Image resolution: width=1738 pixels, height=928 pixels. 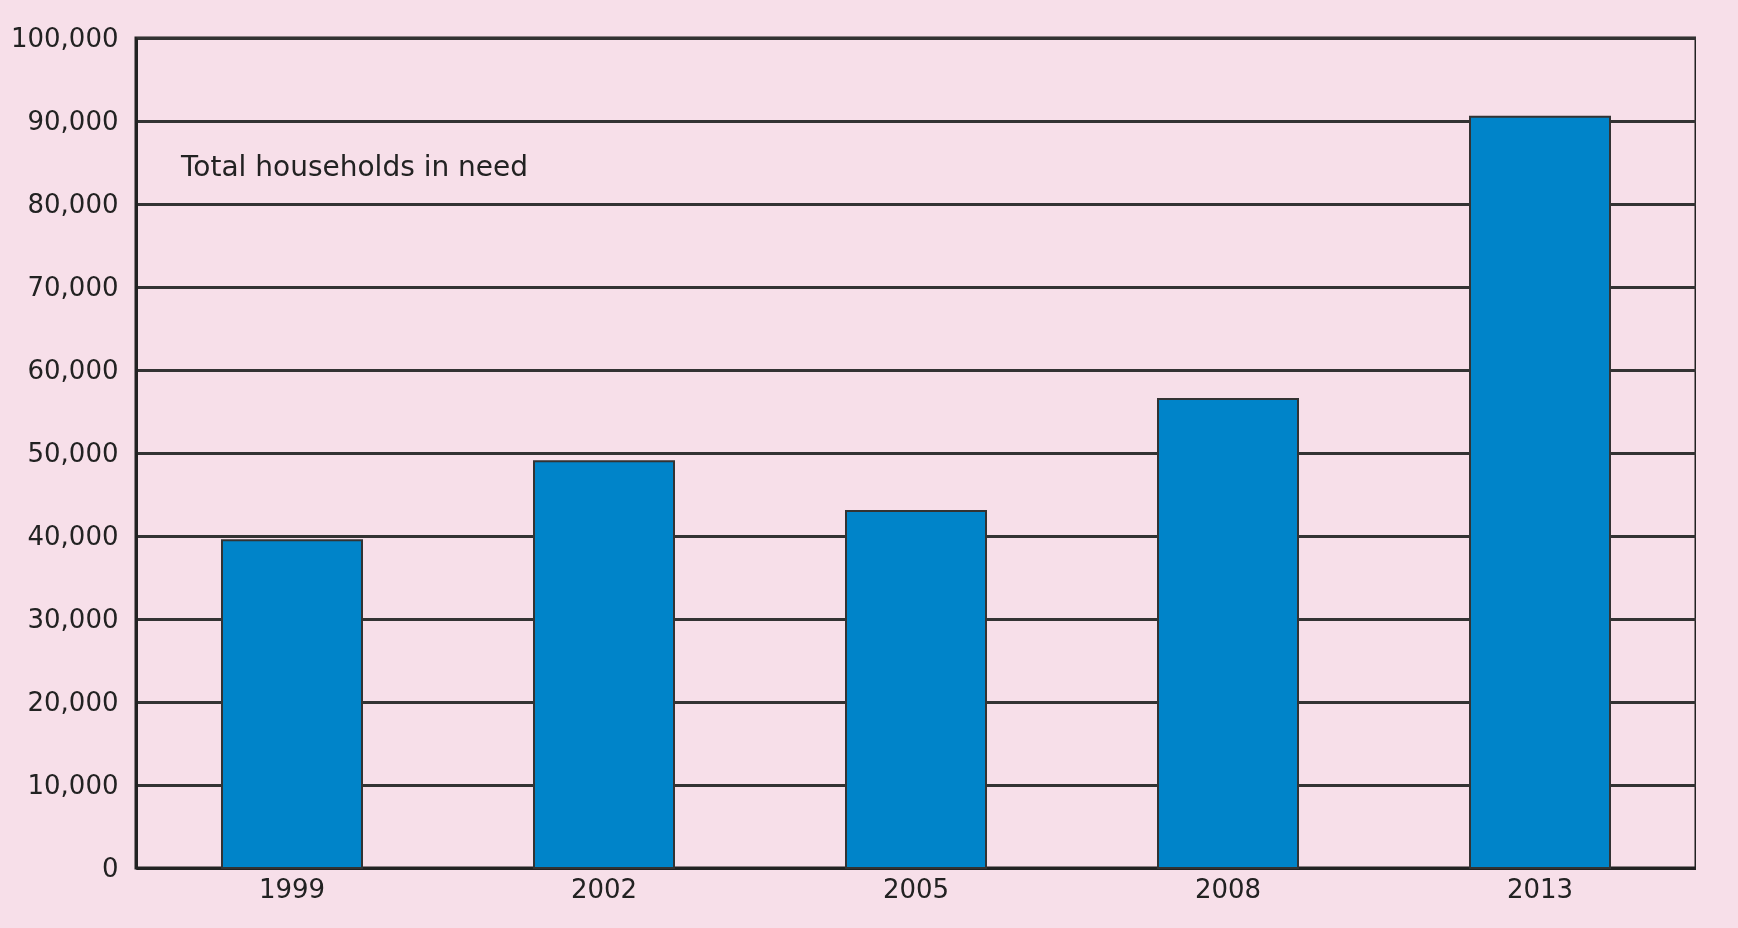 What do you see at coordinates (73, 452) in the screenshot?
I see `y-tick-label: 50,000` at bounding box center [73, 452].